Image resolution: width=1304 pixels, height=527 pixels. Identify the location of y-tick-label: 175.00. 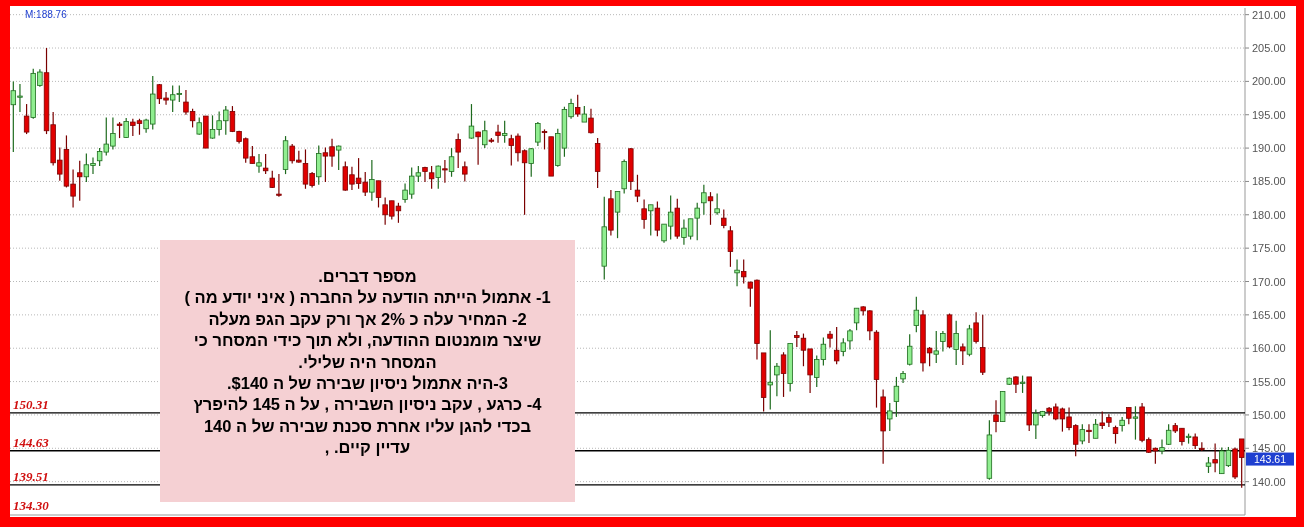
(1269, 248).